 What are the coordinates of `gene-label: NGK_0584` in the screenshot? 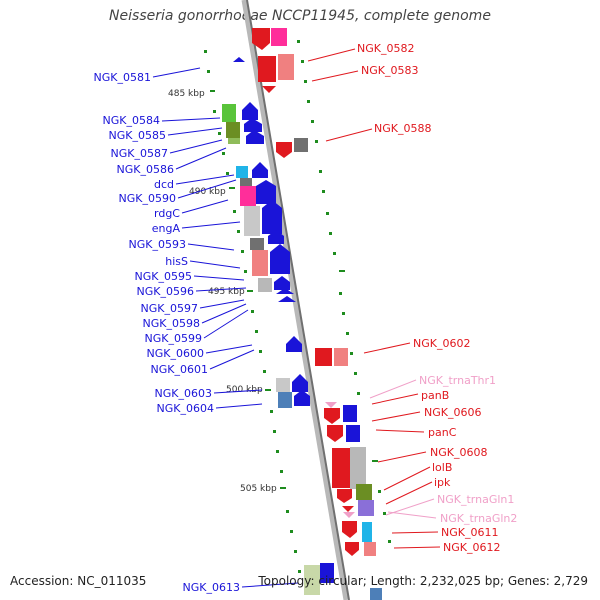 It's located at (131, 120).